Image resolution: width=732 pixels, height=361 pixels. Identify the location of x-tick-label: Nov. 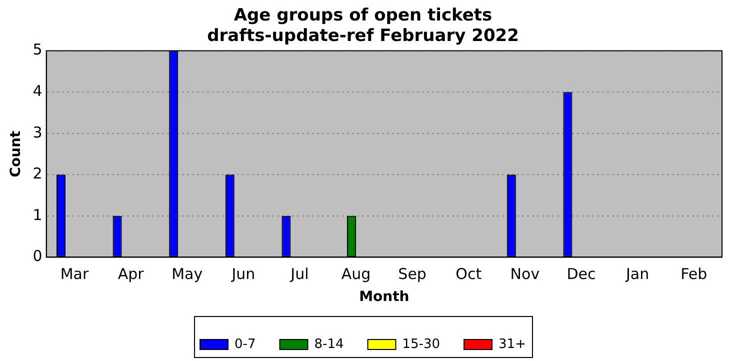
(525, 274).